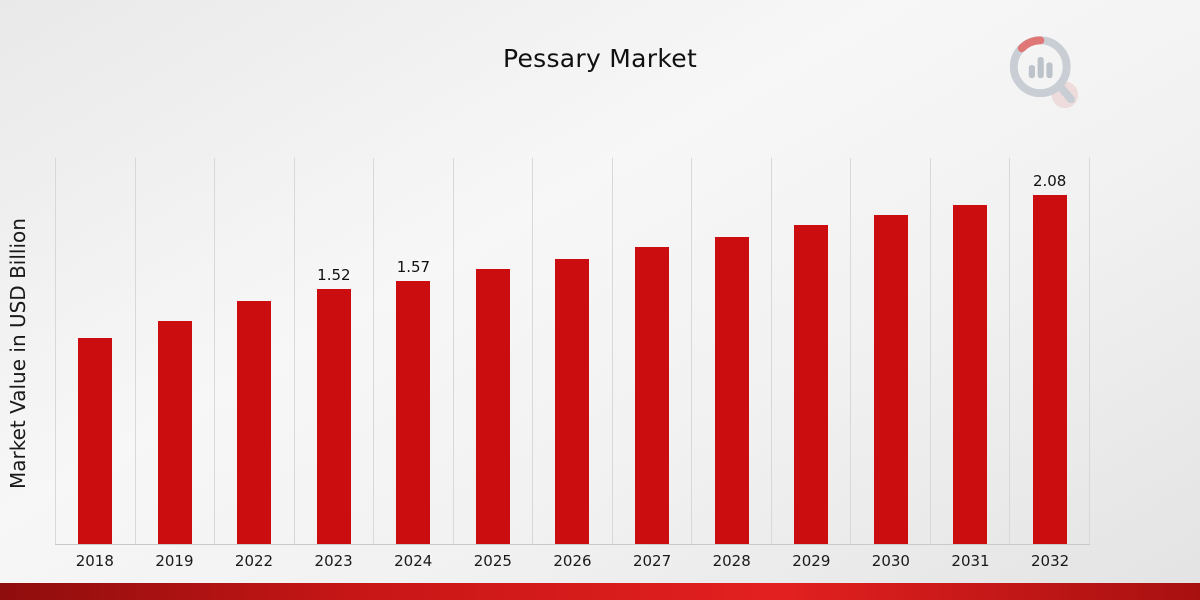 The height and width of the screenshot is (600, 1200). What do you see at coordinates (1049, 369) in the screenshot?
I see `bar-2032` at bounding box center [1049, 369].